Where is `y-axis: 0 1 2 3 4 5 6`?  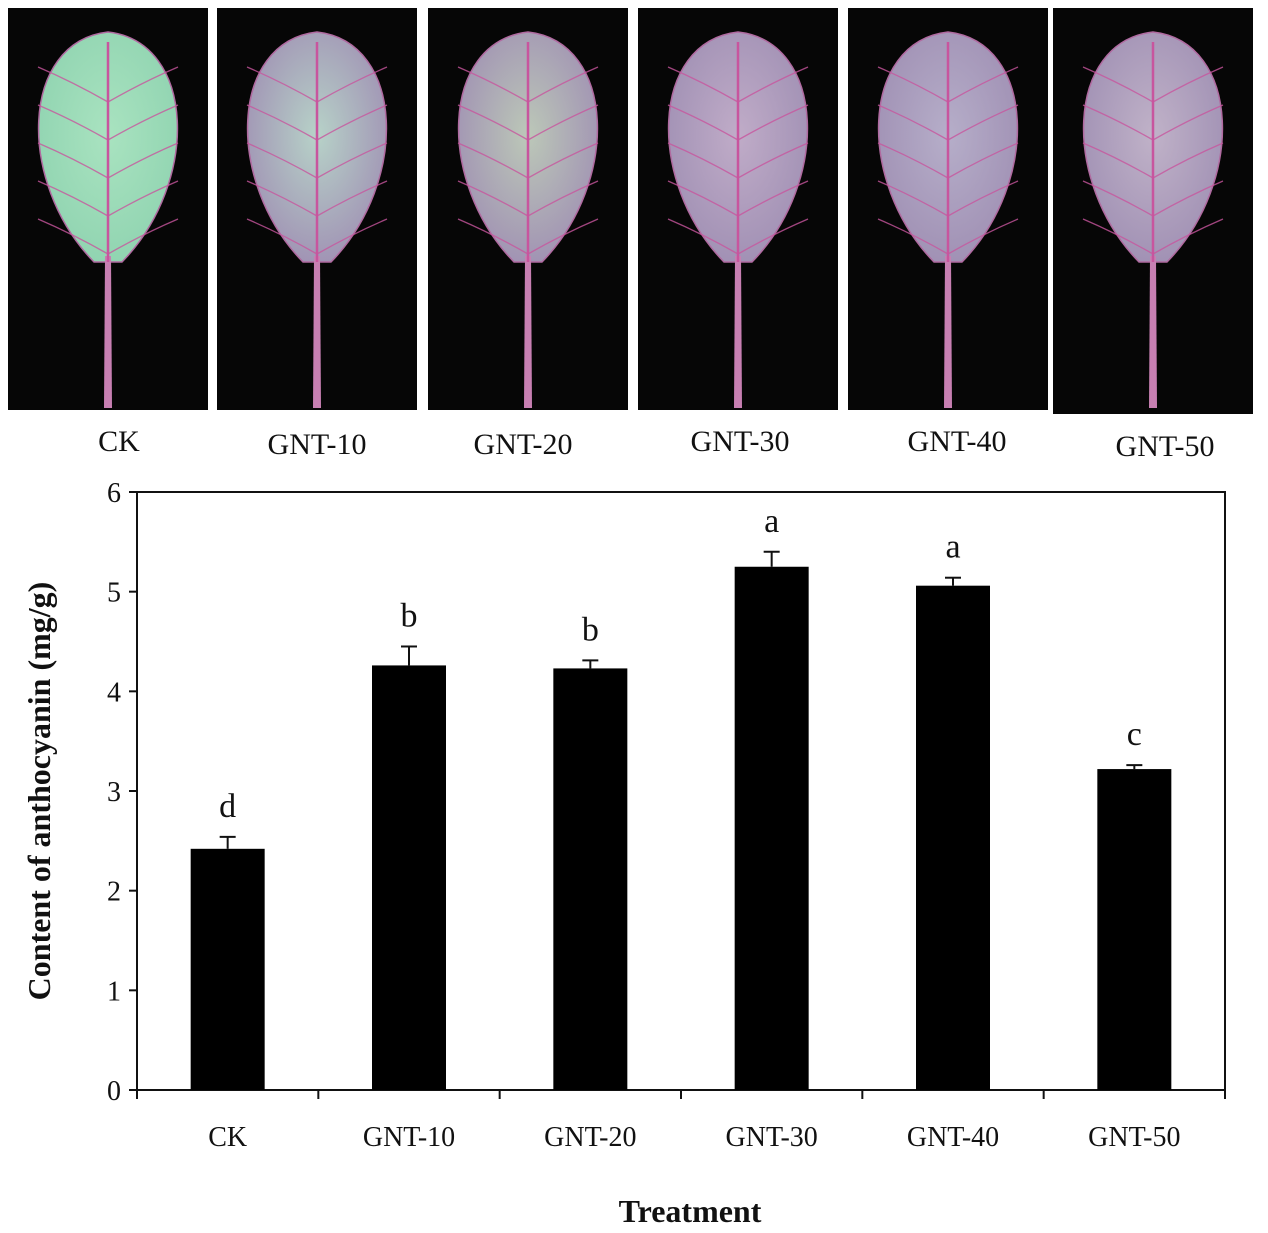
y-axis: 0 1 2 3 4 5 6 is located at coordinates (122, 792).